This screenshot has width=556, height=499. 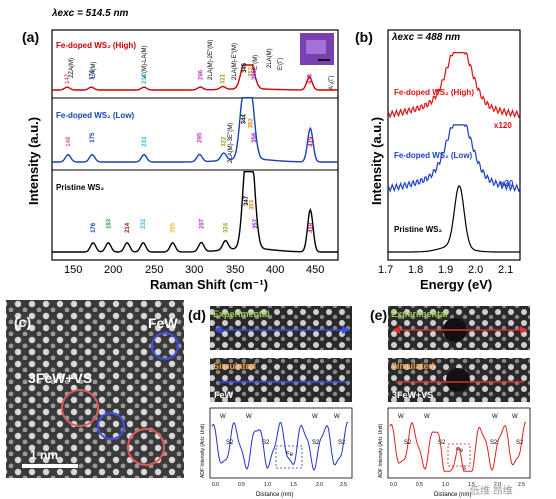 What do you see at coordinates (507, 183) in the screenshot?
I see `pl-factor: x20` at bounding box center [507, 183].